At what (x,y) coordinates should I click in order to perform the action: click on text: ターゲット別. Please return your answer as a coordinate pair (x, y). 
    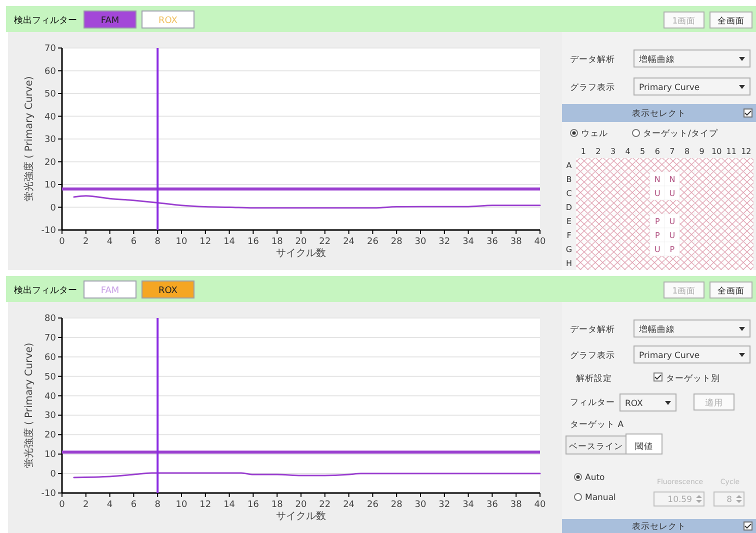
    Looking at the image, I should click on (693, 378).